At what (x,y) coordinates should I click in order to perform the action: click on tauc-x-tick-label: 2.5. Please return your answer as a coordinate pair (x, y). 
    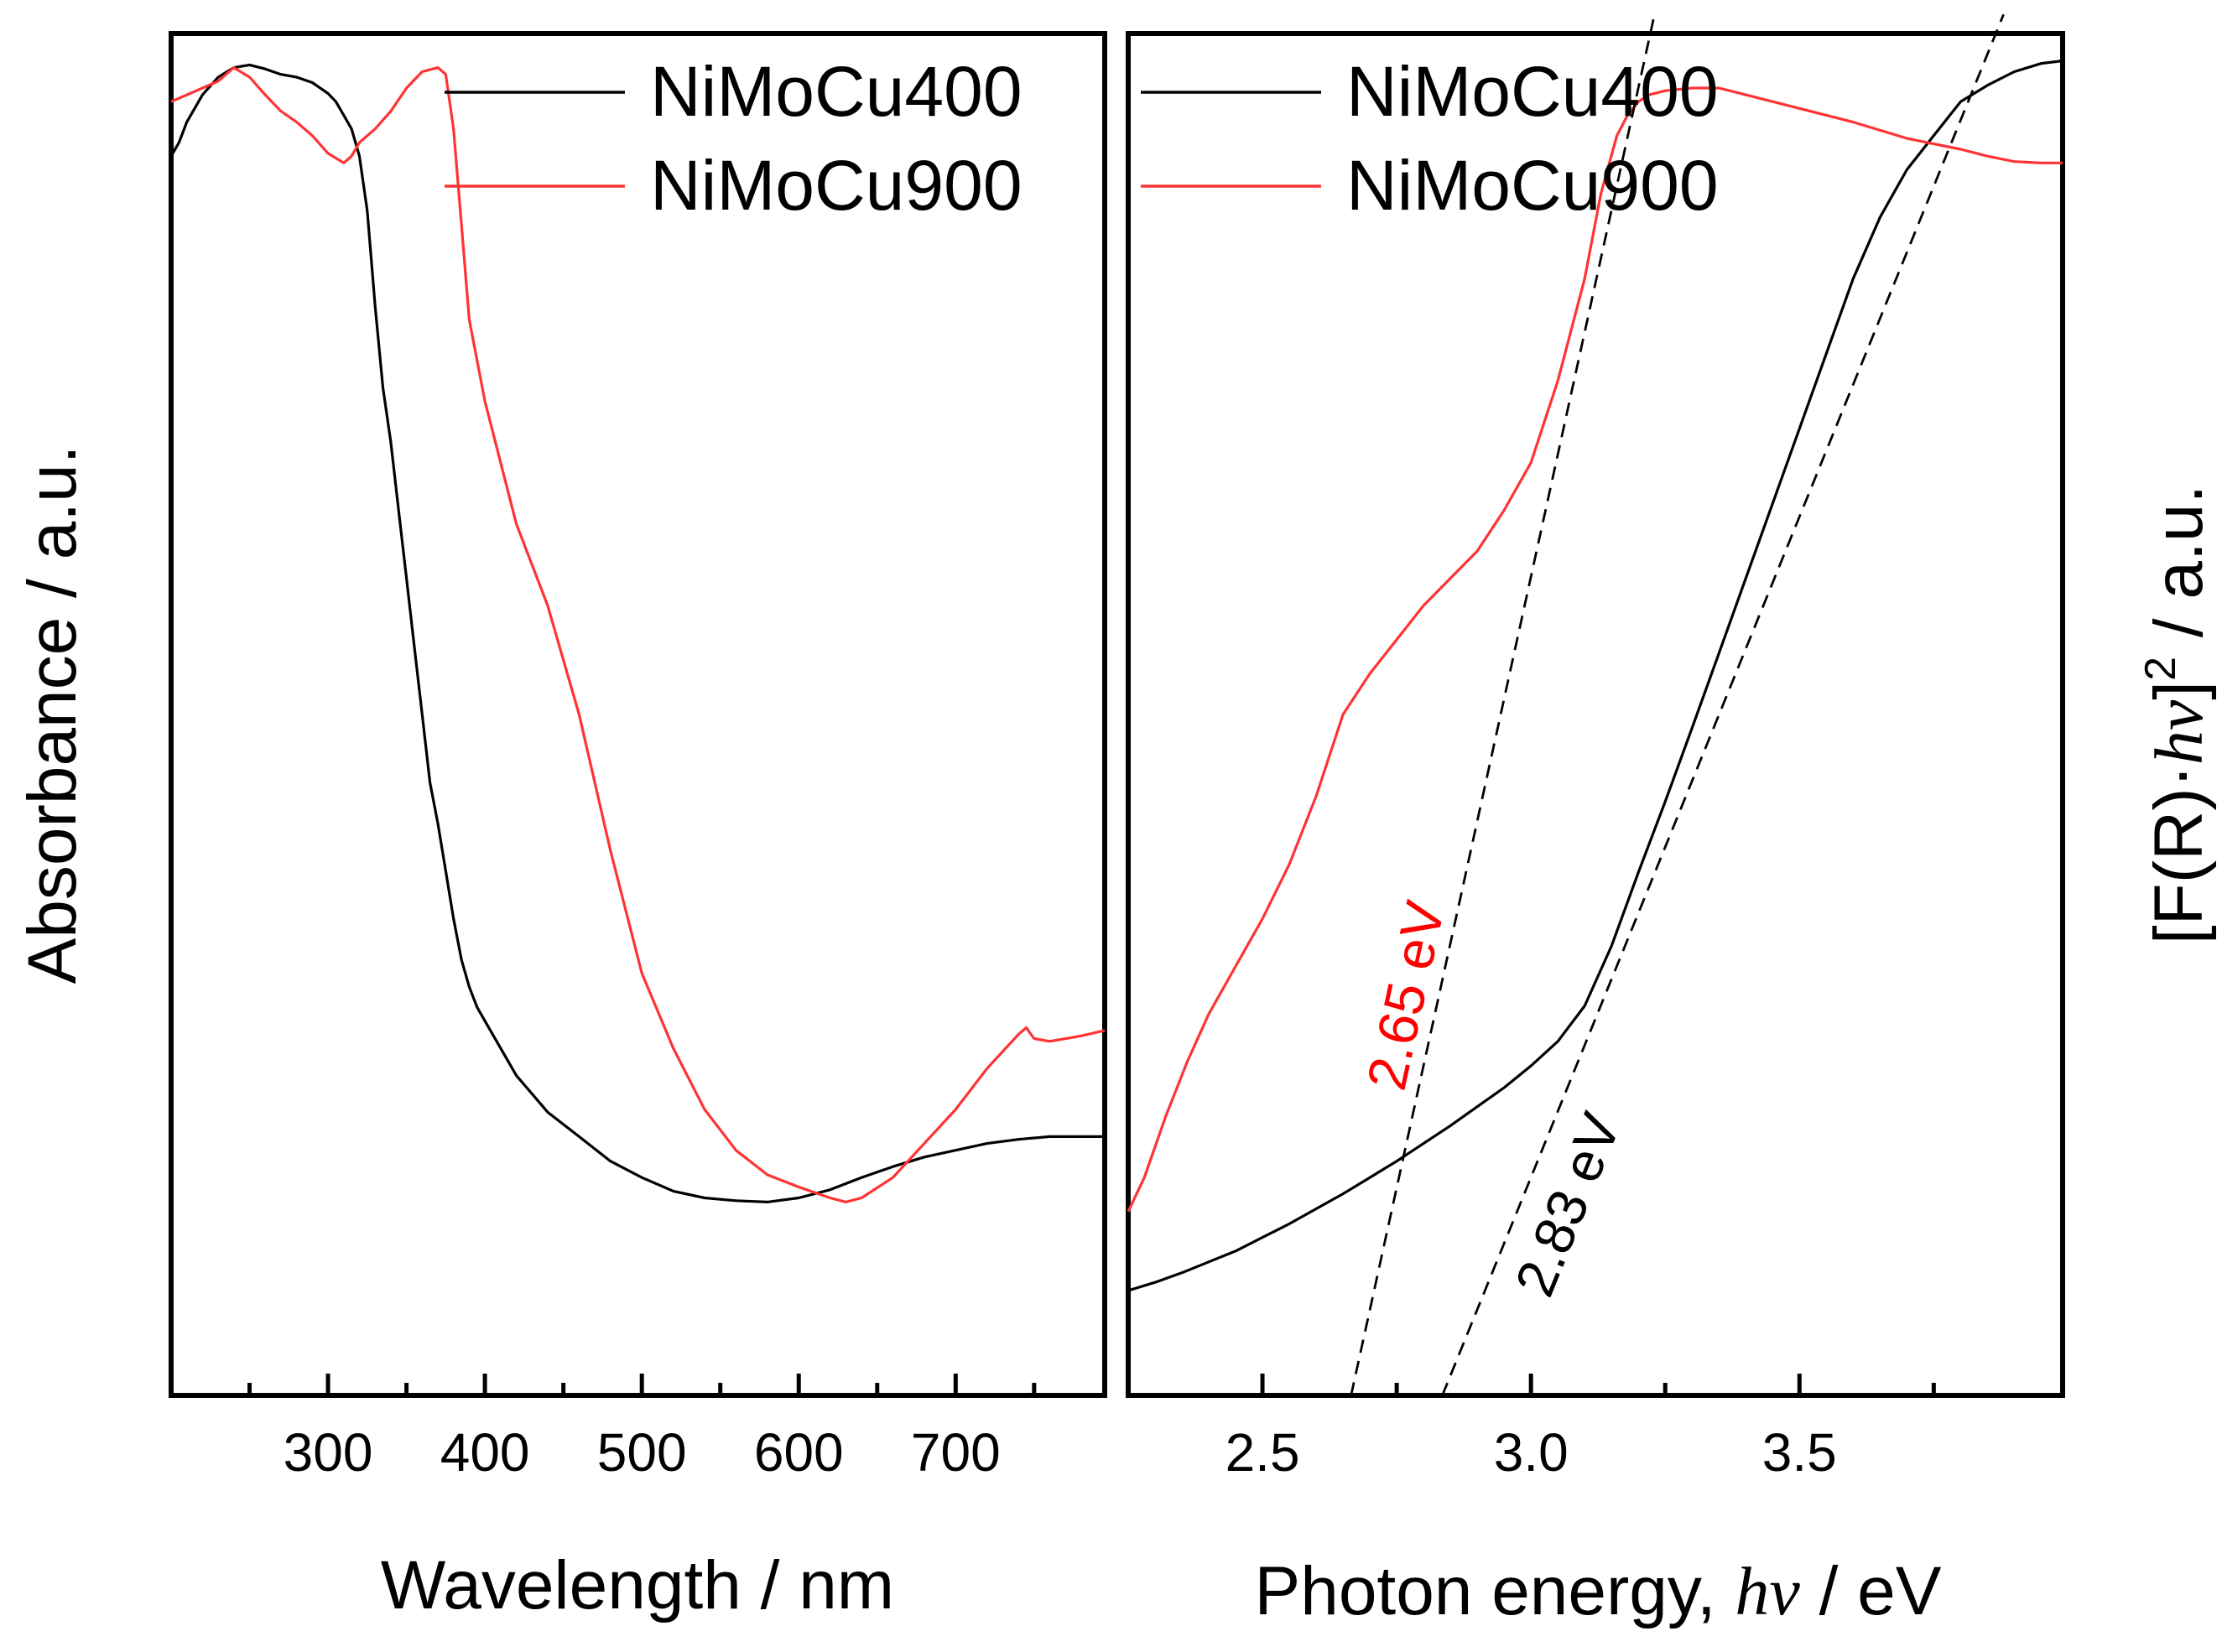
    Looking at the image, I should click on (1263, 1452).